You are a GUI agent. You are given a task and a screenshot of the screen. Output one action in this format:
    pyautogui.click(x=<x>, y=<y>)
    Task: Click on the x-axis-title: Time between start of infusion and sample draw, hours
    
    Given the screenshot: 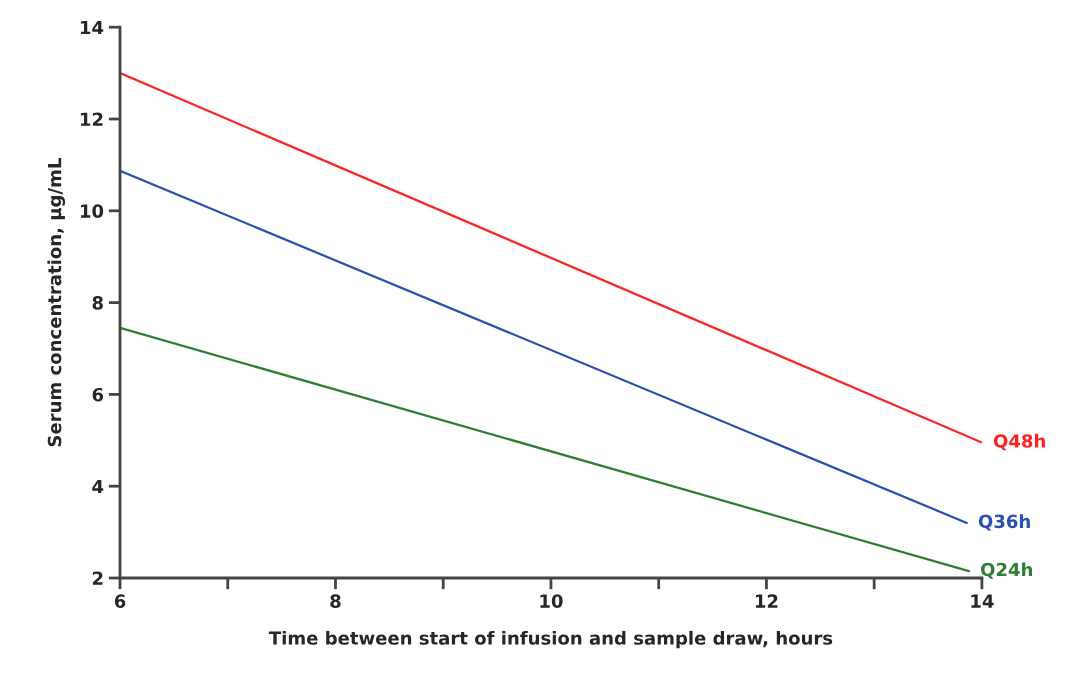 What is the action you would take?
    pyautogui.click(x=550, y=639)
    